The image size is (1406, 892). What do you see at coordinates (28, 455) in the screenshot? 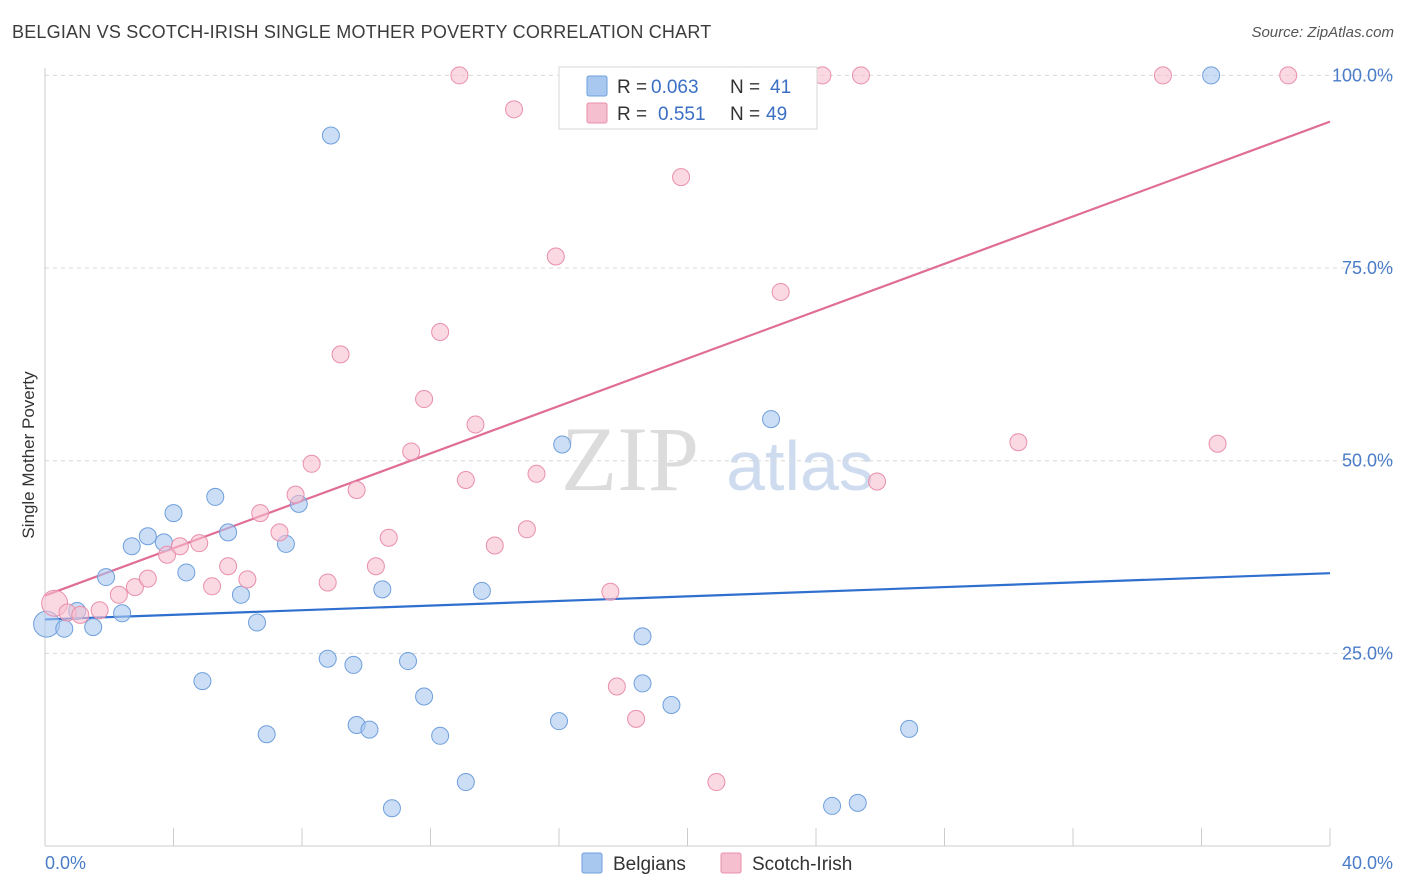
I see `y-axis-title: Single Mother Poverty` at bounding box center [28, 455].